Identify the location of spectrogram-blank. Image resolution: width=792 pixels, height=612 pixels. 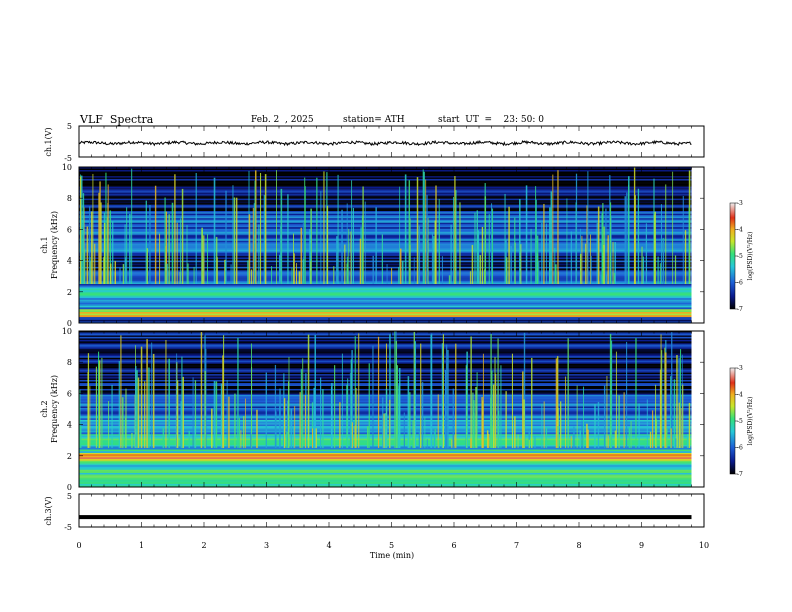
(697, 245).